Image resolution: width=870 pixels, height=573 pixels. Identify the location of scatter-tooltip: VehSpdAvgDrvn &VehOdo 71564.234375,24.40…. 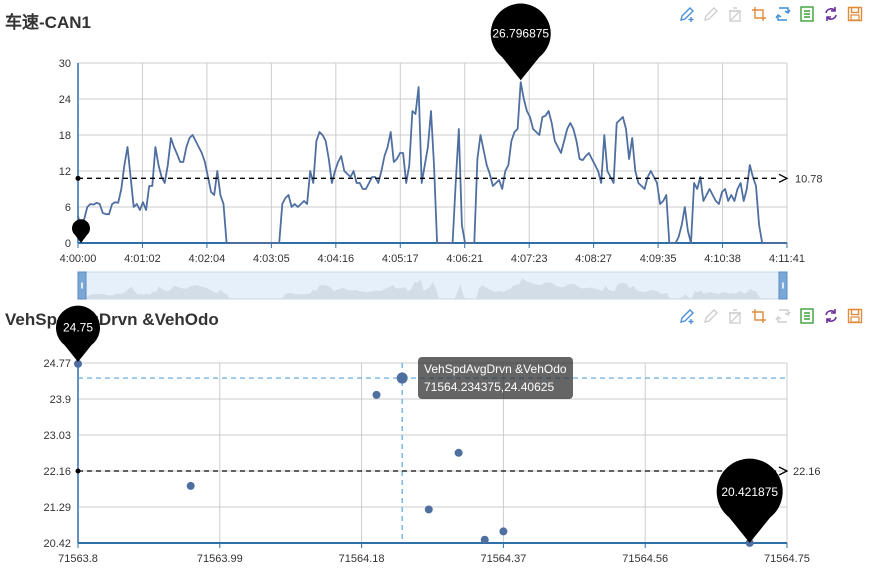
(495, 378).